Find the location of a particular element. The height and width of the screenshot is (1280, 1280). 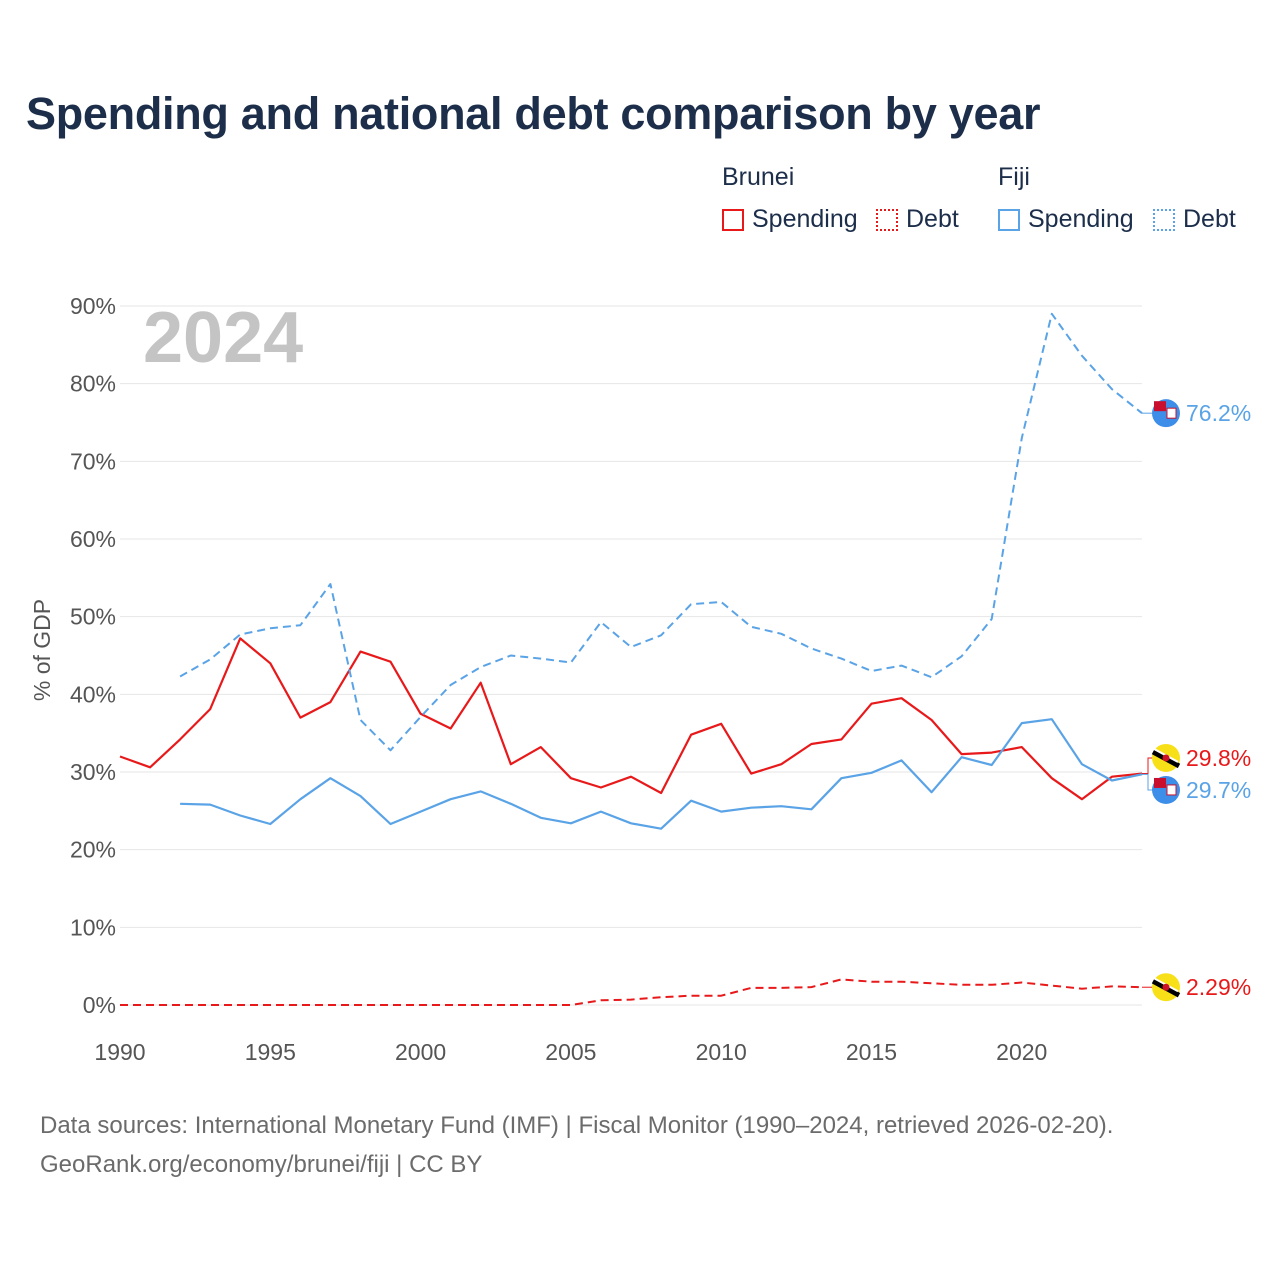

legend-group-brunei: Brunei is located at coordinates (758, 177).